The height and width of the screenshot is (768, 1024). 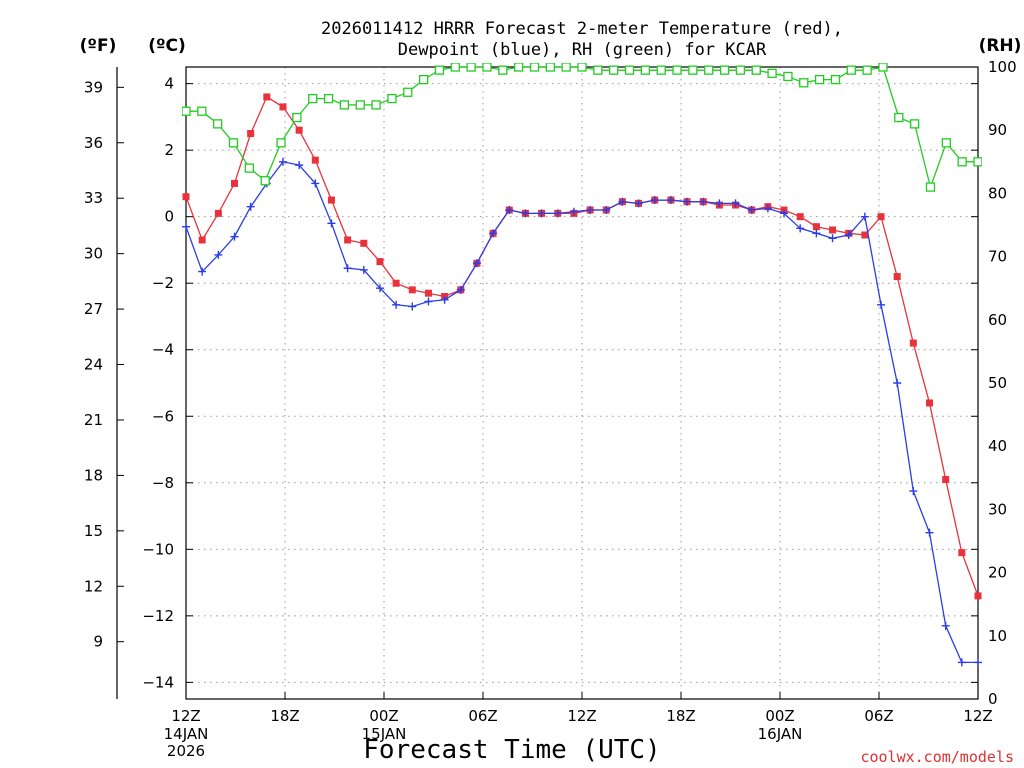 What do you see at coordinates (780, 734) in the screenshot?
I see `date-tick-label: 16JAN` at bounding box center [780, 734].